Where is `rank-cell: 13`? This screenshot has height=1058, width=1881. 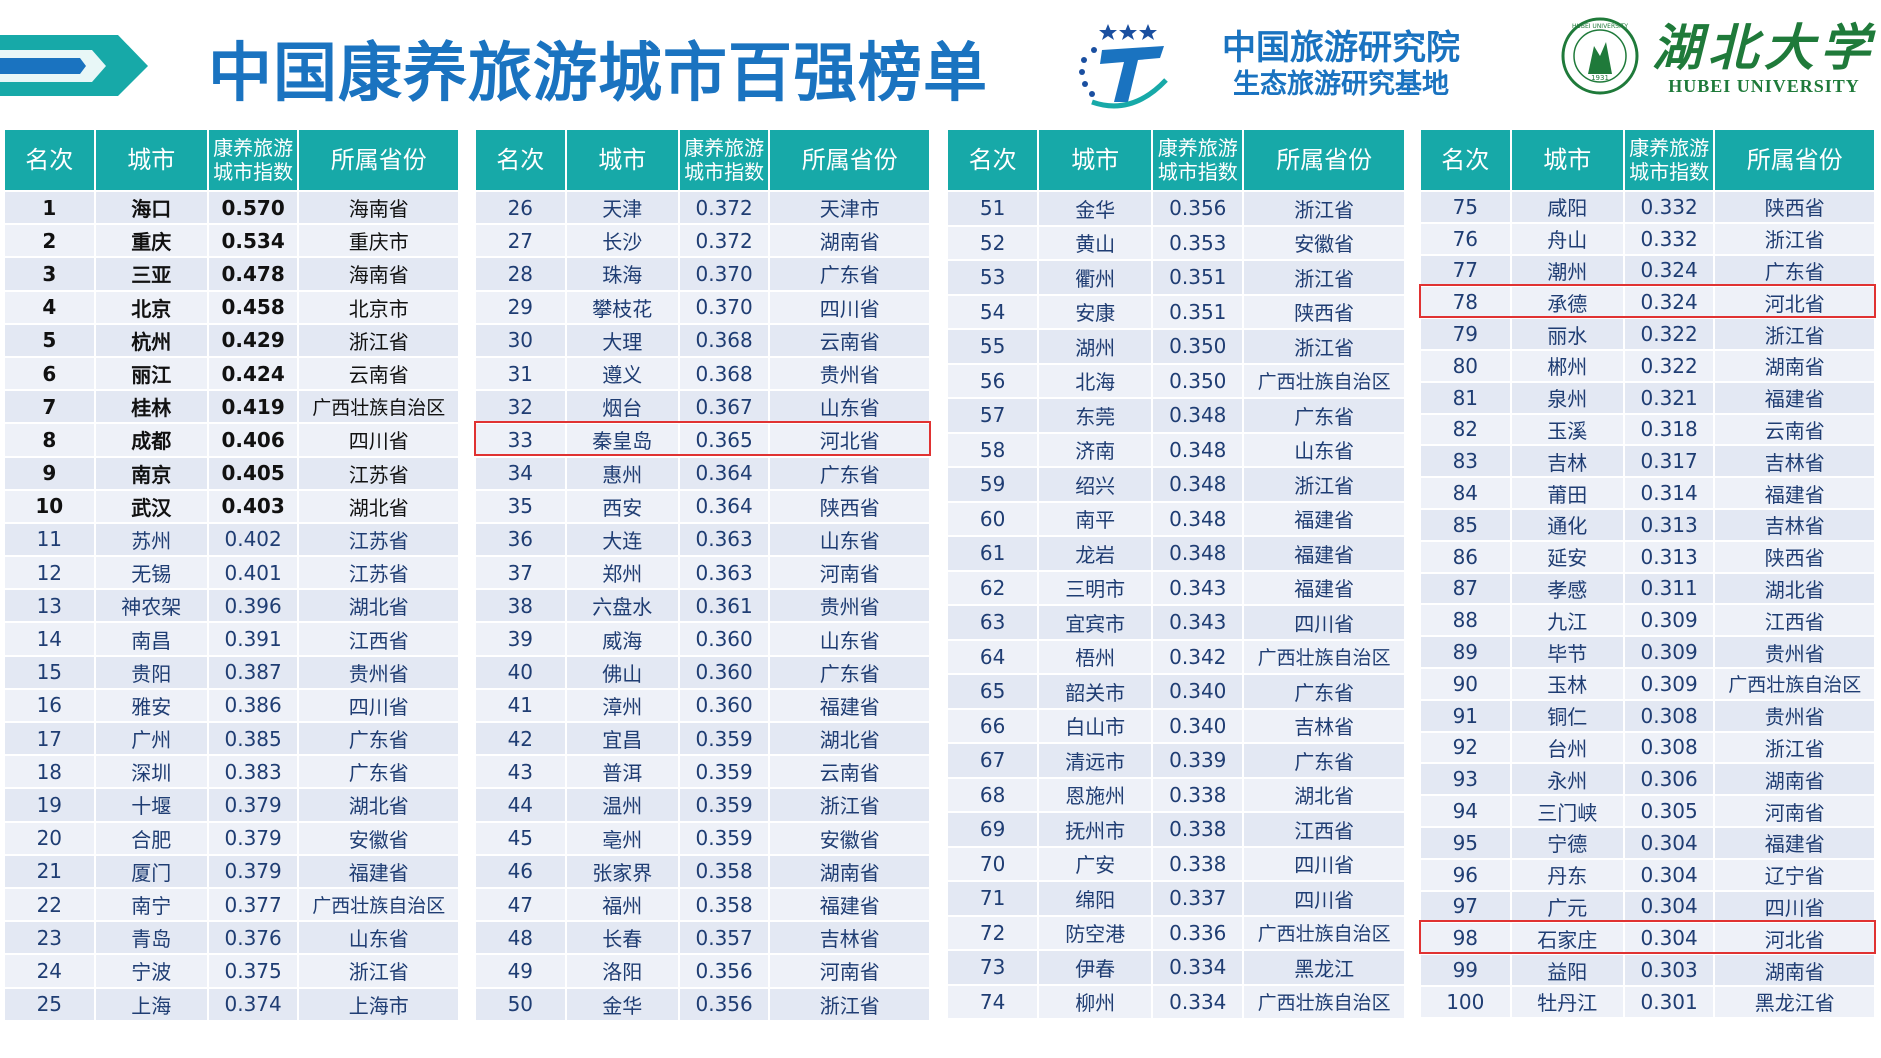
rank-cell: 13 is located at coordinates (50, 605).